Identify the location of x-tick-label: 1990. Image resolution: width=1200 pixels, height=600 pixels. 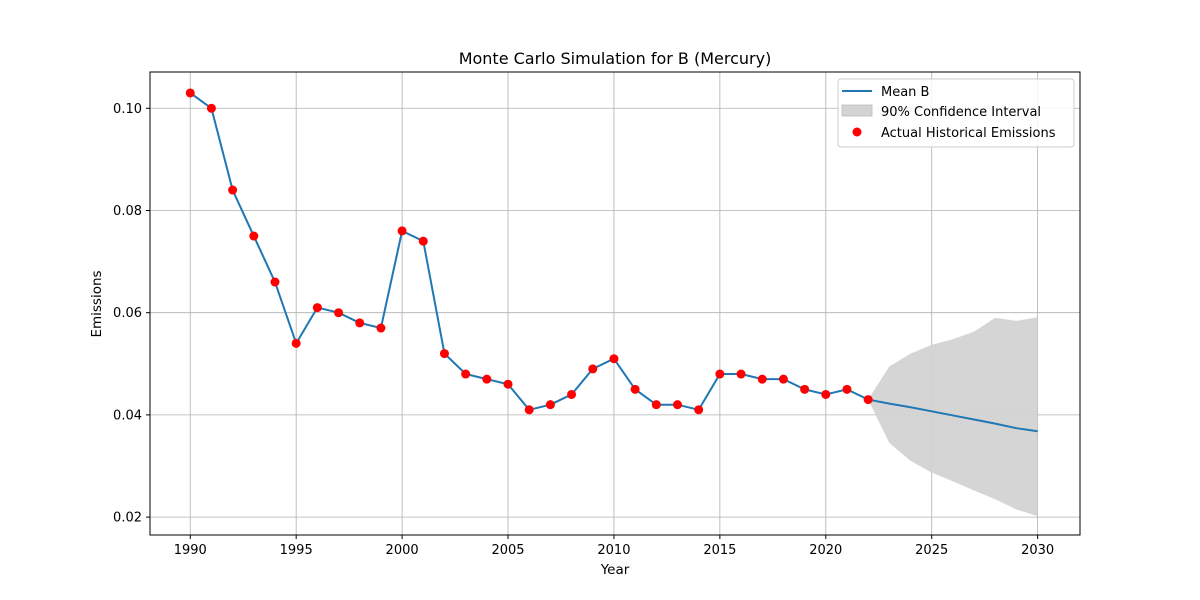
(190, 550).